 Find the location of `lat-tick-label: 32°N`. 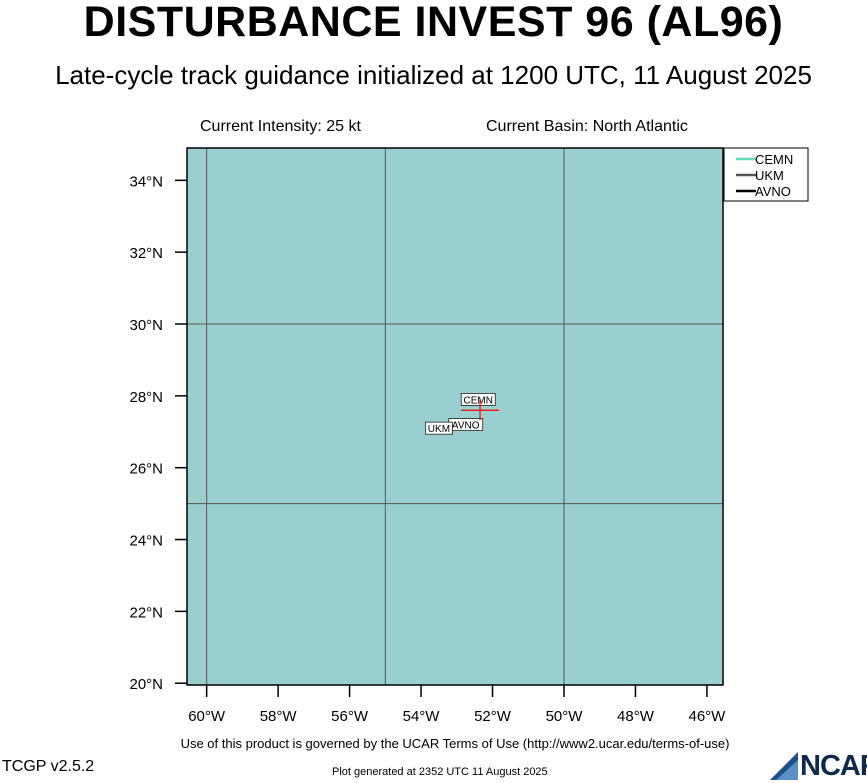

lat-tick-label: 32°N is located at coordinates (146, 253).